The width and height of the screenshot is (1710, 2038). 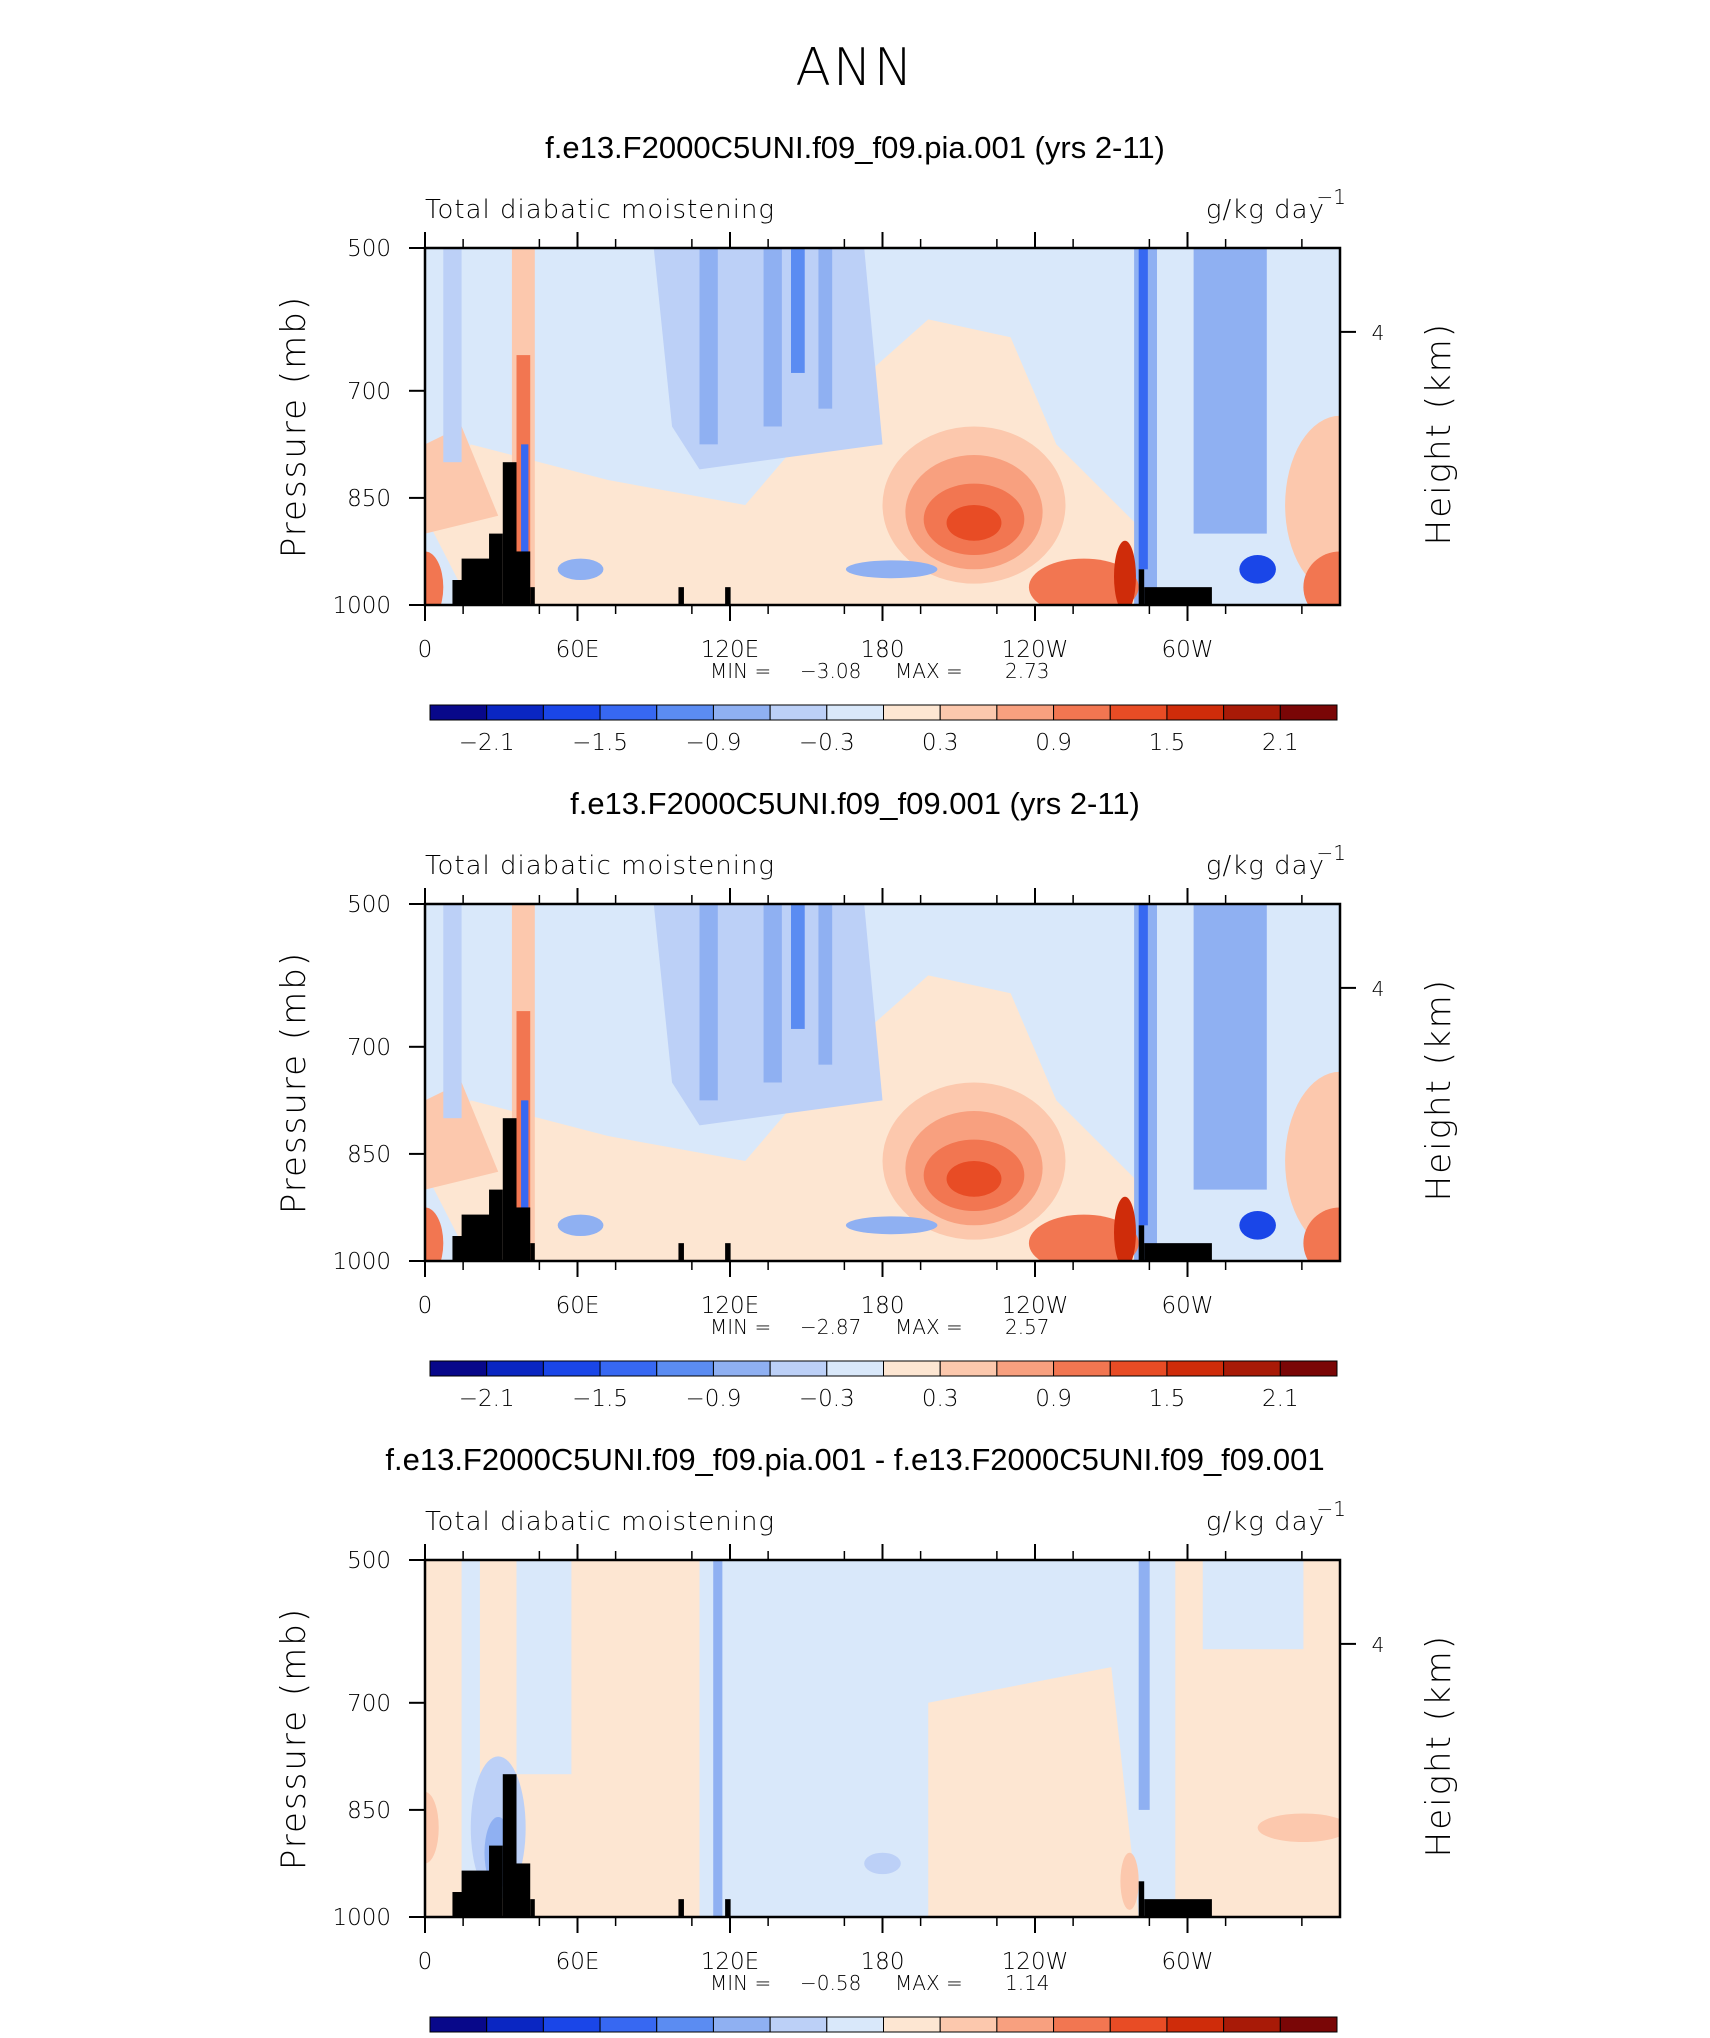 I want to click on max-value: 2.57, so click(x=1027, y=1327).